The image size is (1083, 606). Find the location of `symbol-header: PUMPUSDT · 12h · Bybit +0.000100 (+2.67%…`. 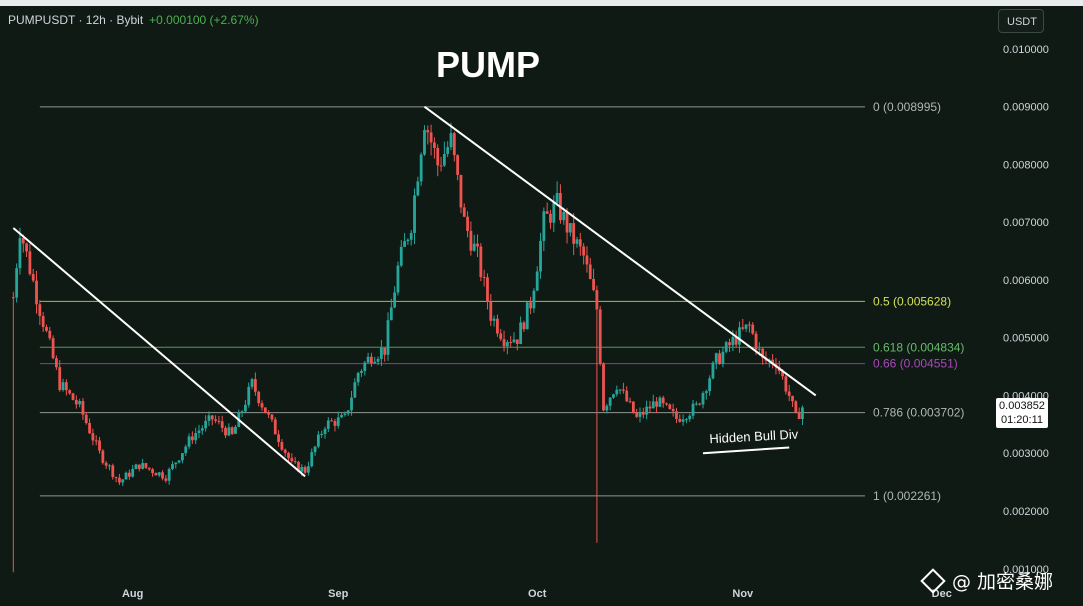

symbol-header: PUMPUSDT · 12h · Bybit +0.000100 (+2.67%… is located at coordinates (133, 20).